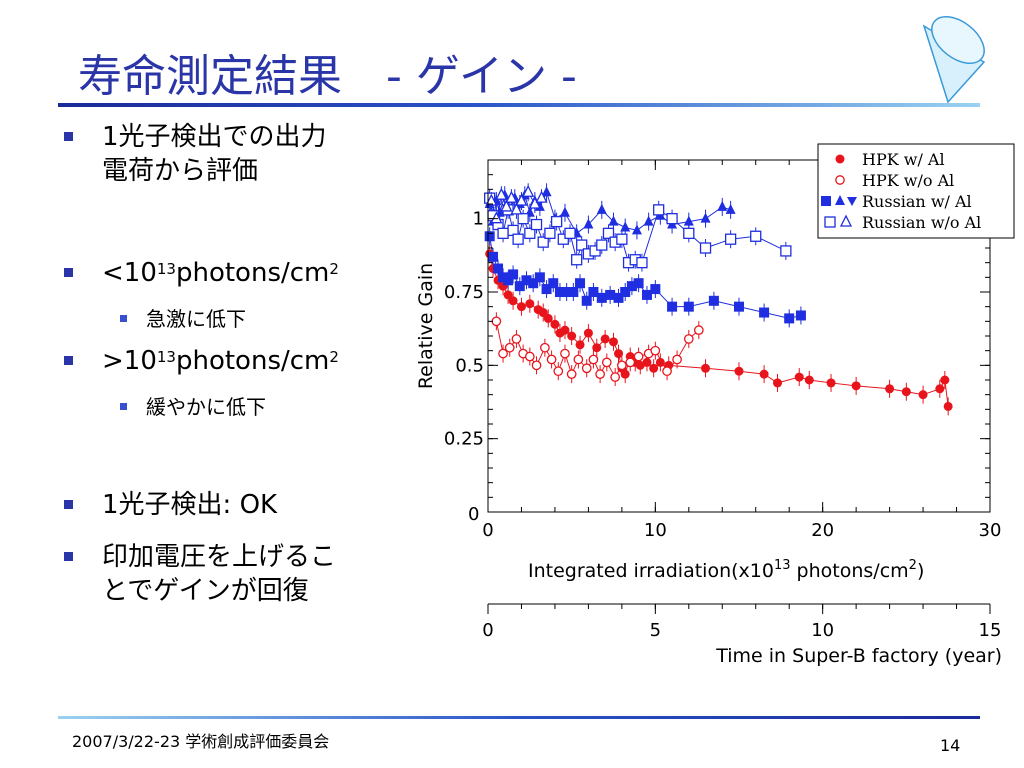 This screenshot has width=1024, height=768. I want to click on secondary-tick-label: 15, so click(990, 630).